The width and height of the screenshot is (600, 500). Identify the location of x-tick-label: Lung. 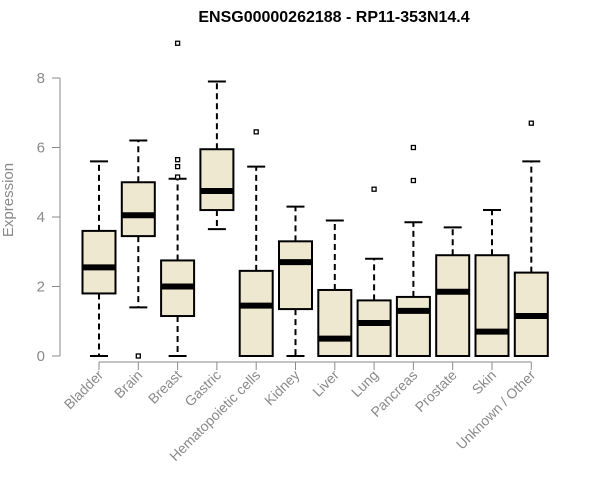
(364, 383).